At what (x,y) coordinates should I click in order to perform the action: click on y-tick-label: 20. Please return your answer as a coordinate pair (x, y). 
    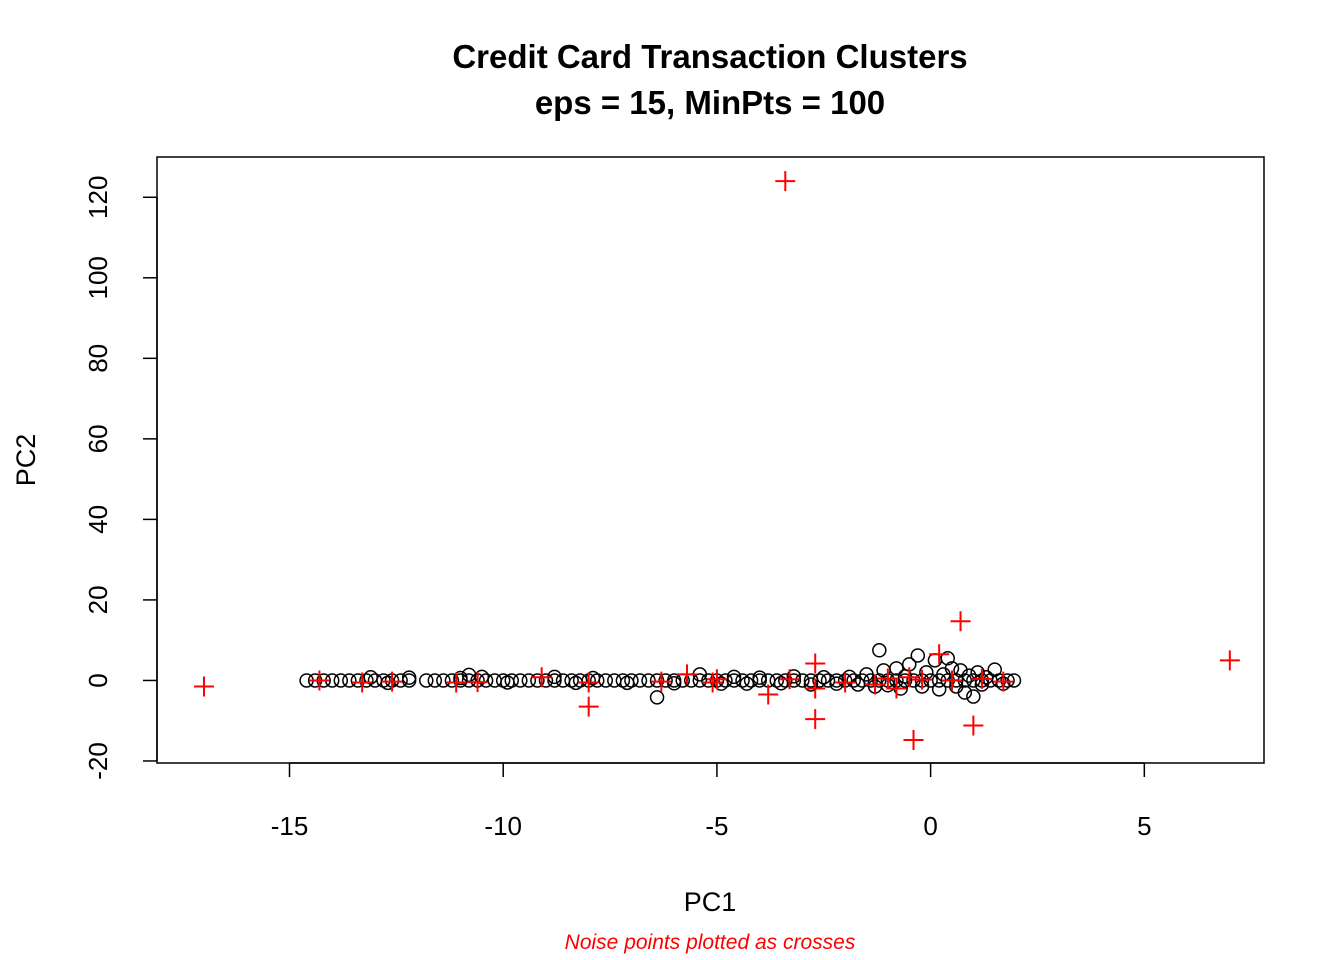
    Looking at the image, I should click on (98, 599).